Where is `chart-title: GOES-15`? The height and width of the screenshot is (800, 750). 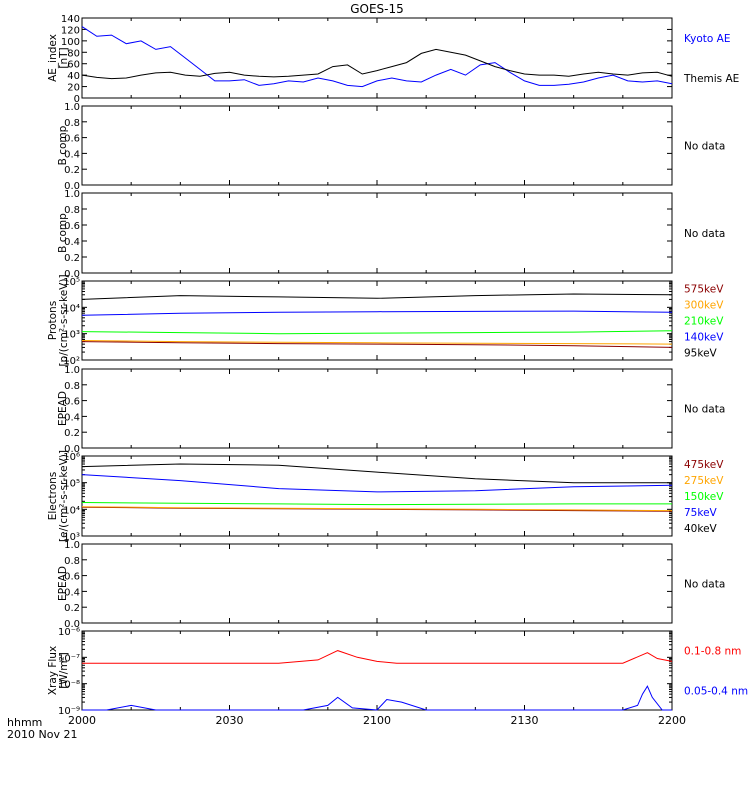
chart-title: GOES-15 is located at coordinates (377, 9).